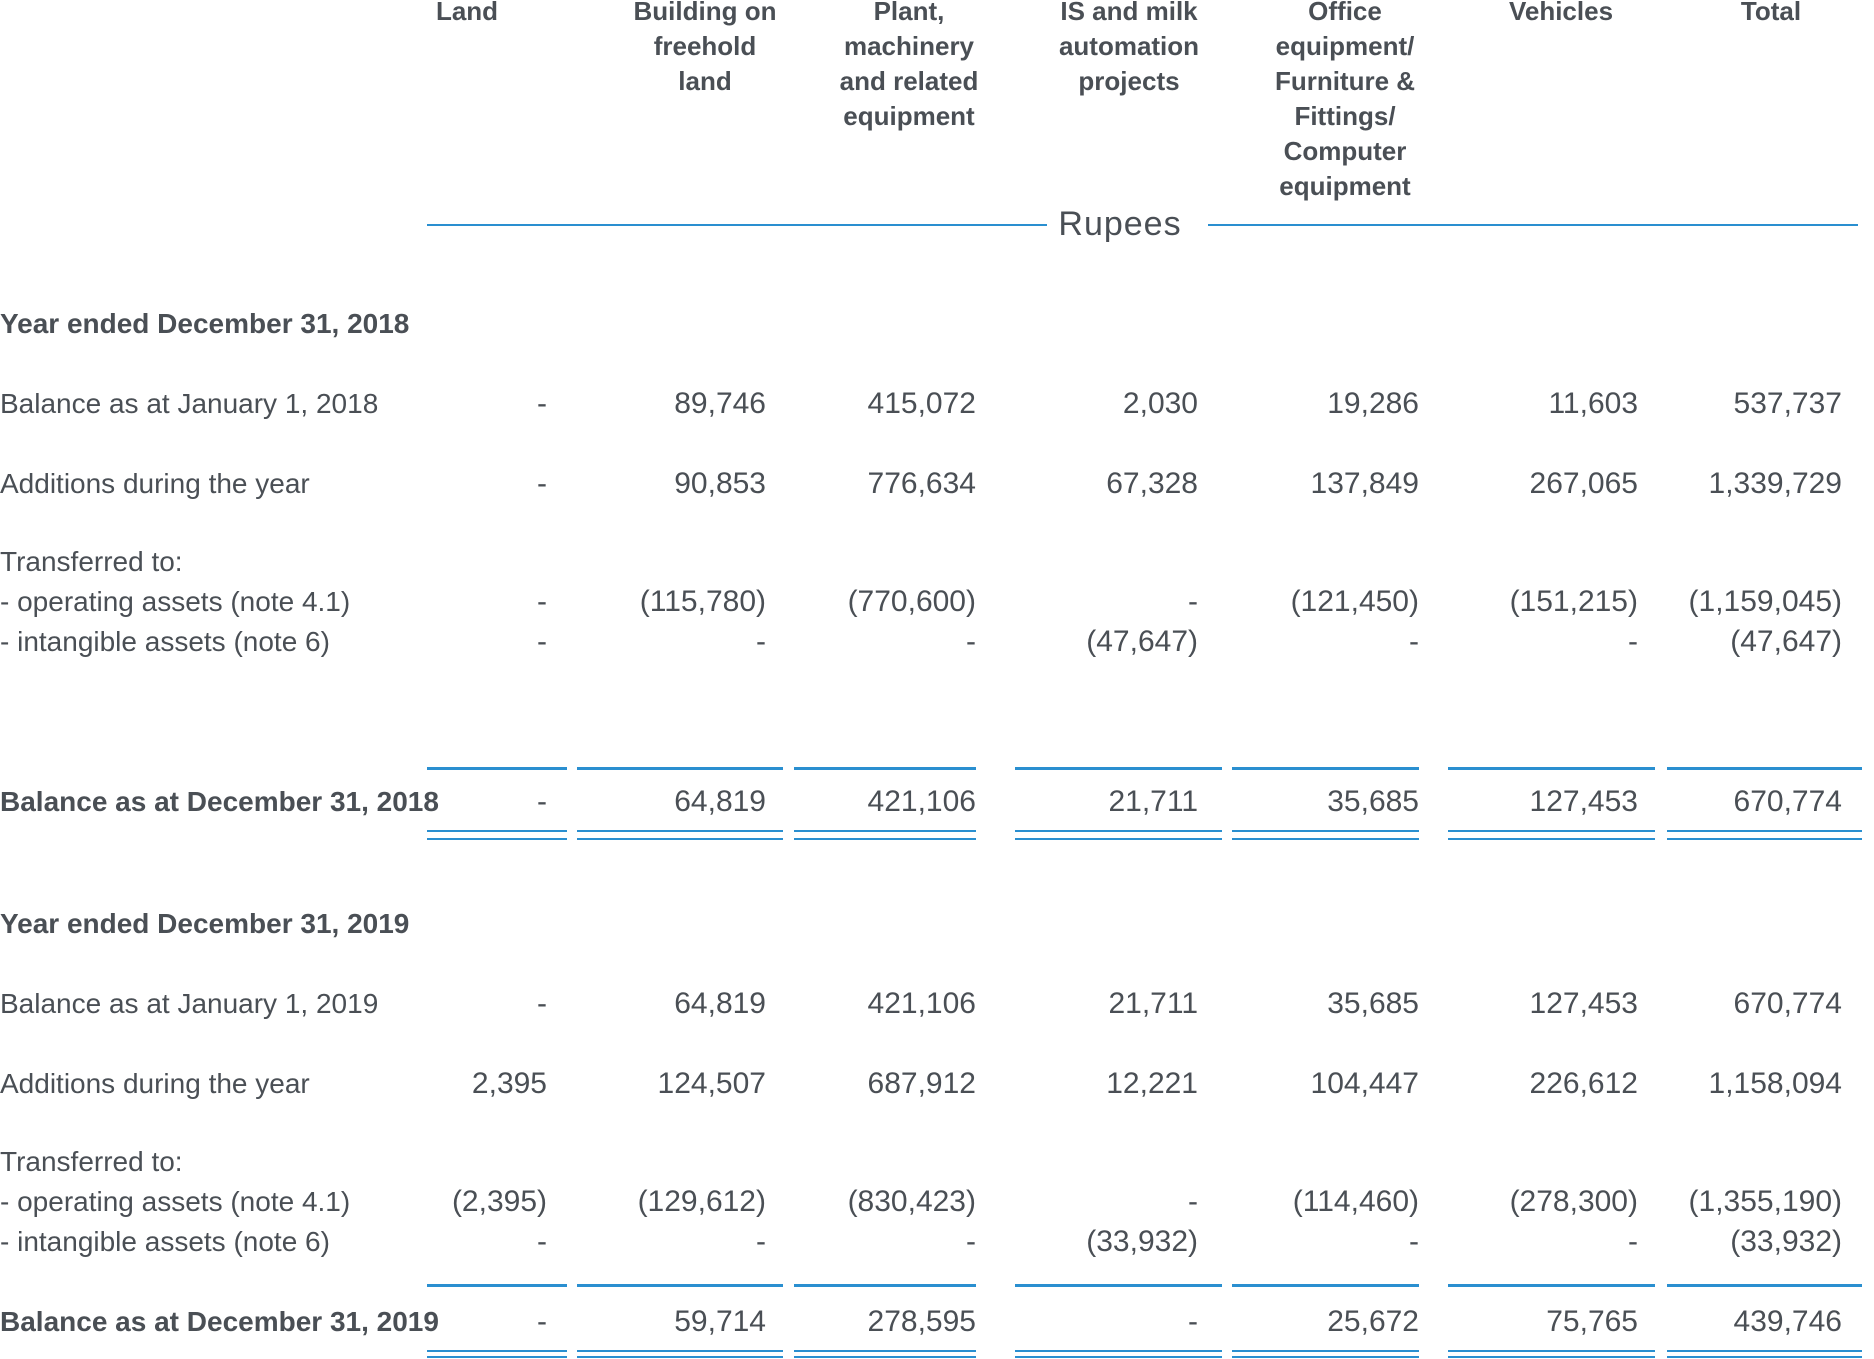  What do you see at coordinates (1764, 1357) in the screenshot?
I see `total-double-rule-b-2019-total` at bounding box center [1764, 1357].